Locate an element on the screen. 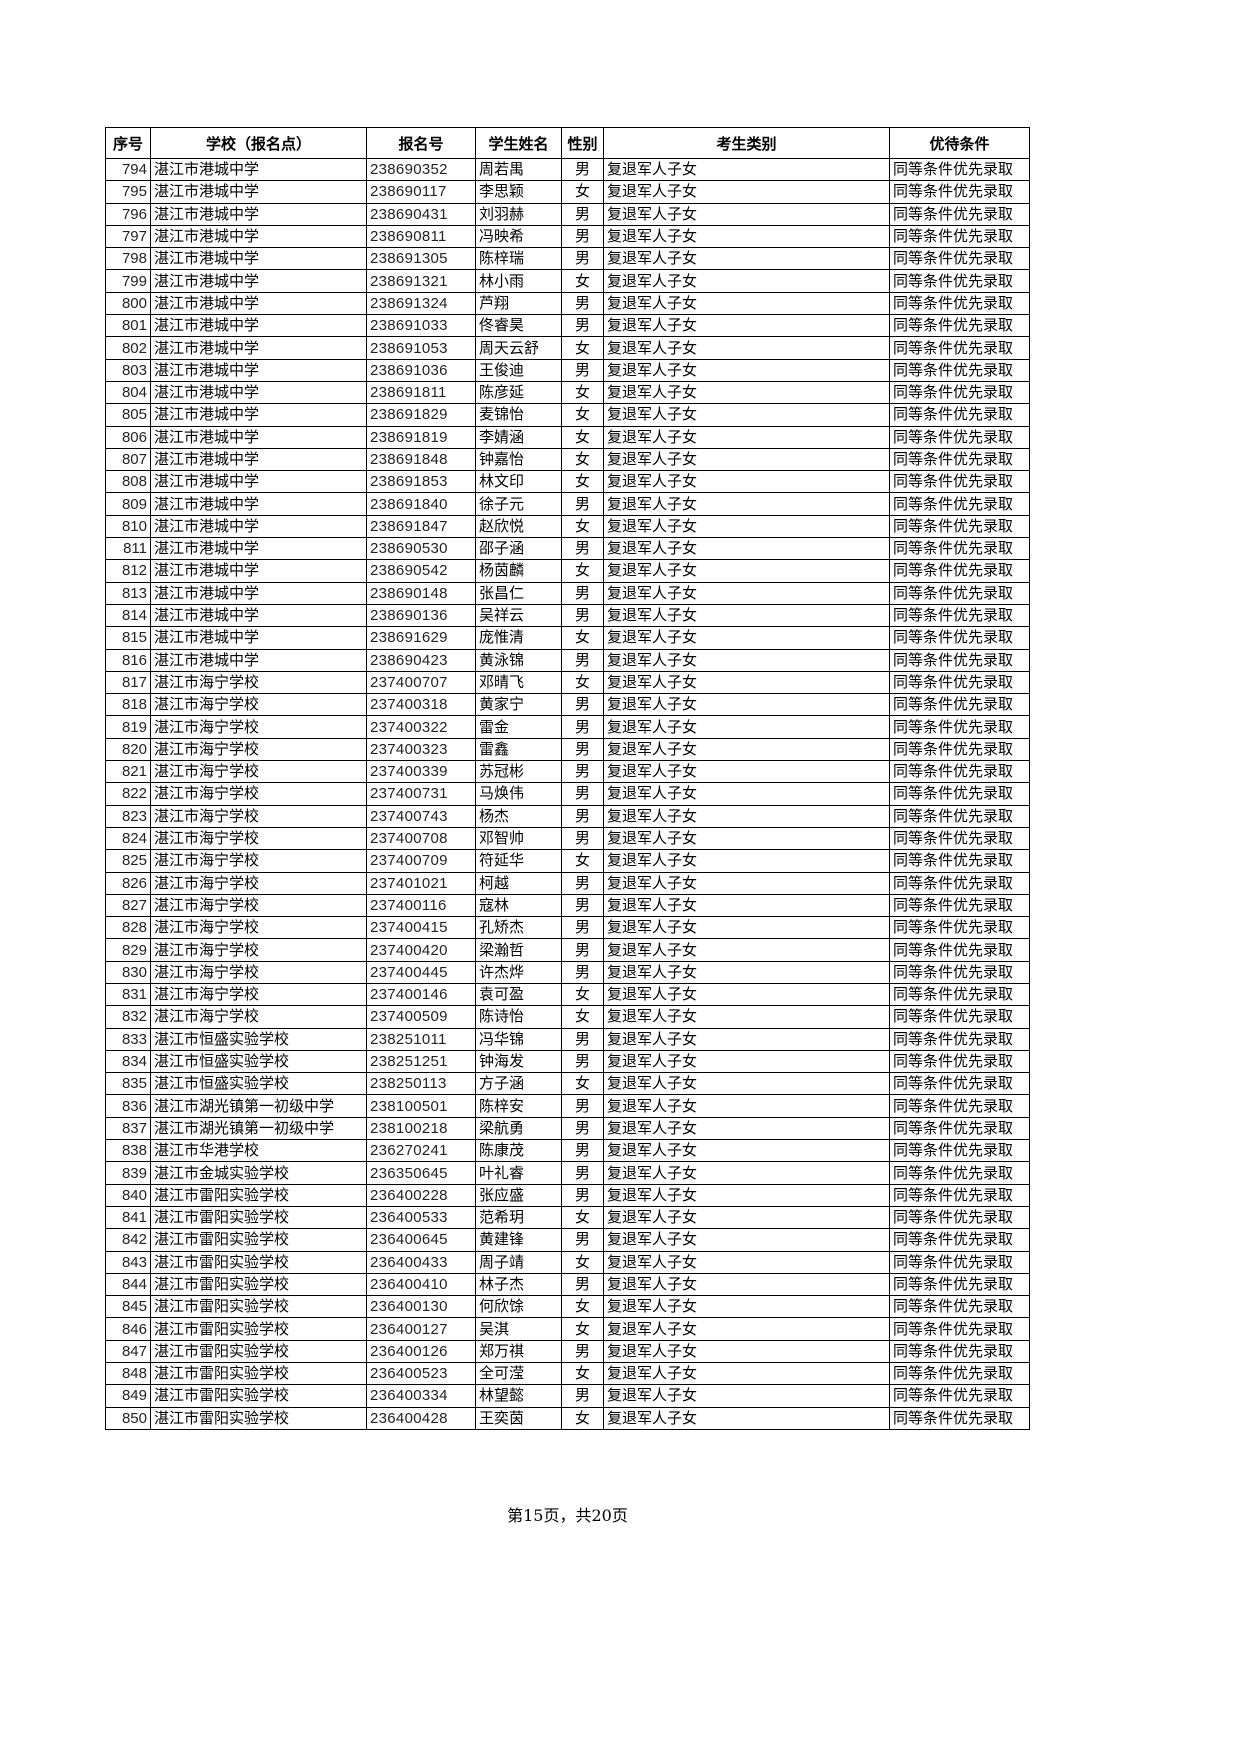 The width and height of the screenshot is (1240, 1754). name-cell: 冯华锦 is located at coordinates (518, 1039).